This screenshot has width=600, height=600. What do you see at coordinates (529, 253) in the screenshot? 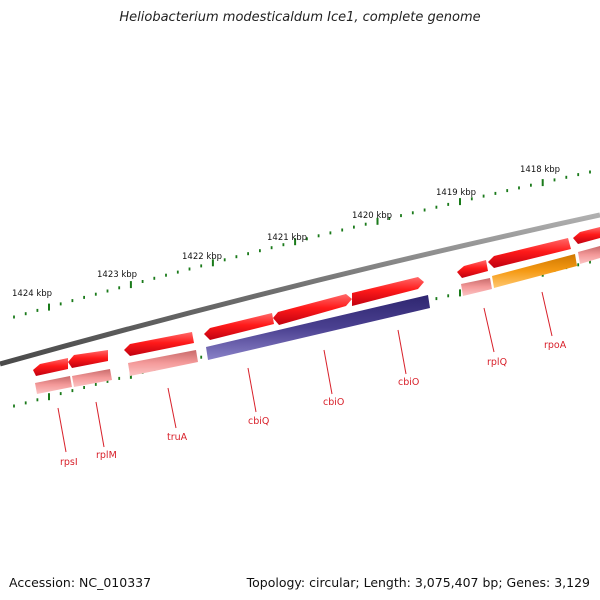
I see `gene-rpoA` at bounding box center [529, 253].